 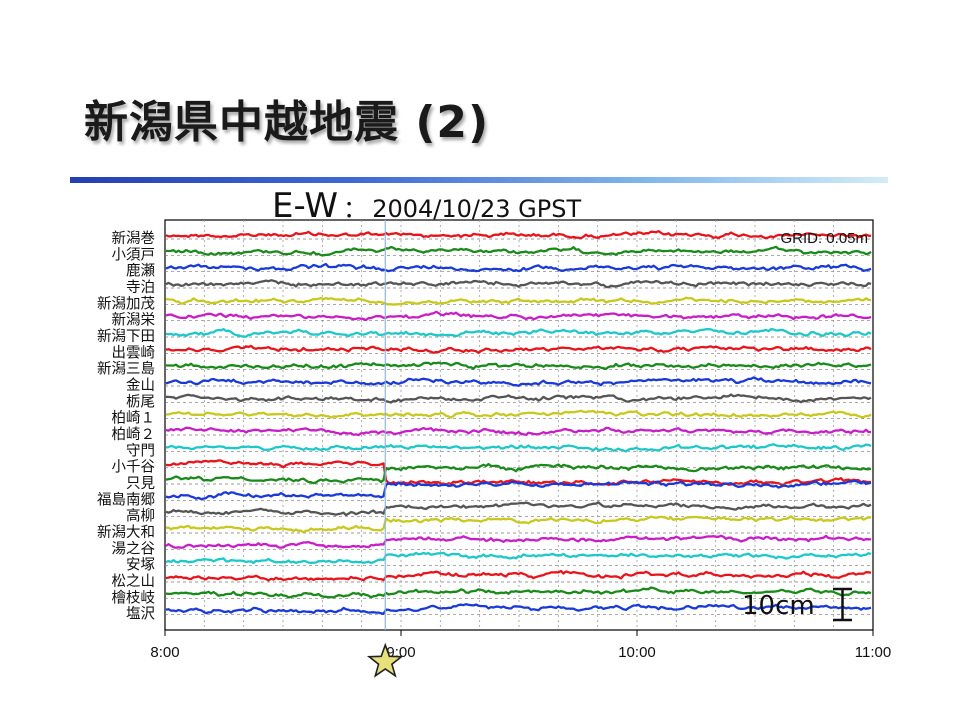 What do you see at coordinates (134, 434) in the screenshot?
I see `station-label: 柏崎２` at bounding box center [134, 434].